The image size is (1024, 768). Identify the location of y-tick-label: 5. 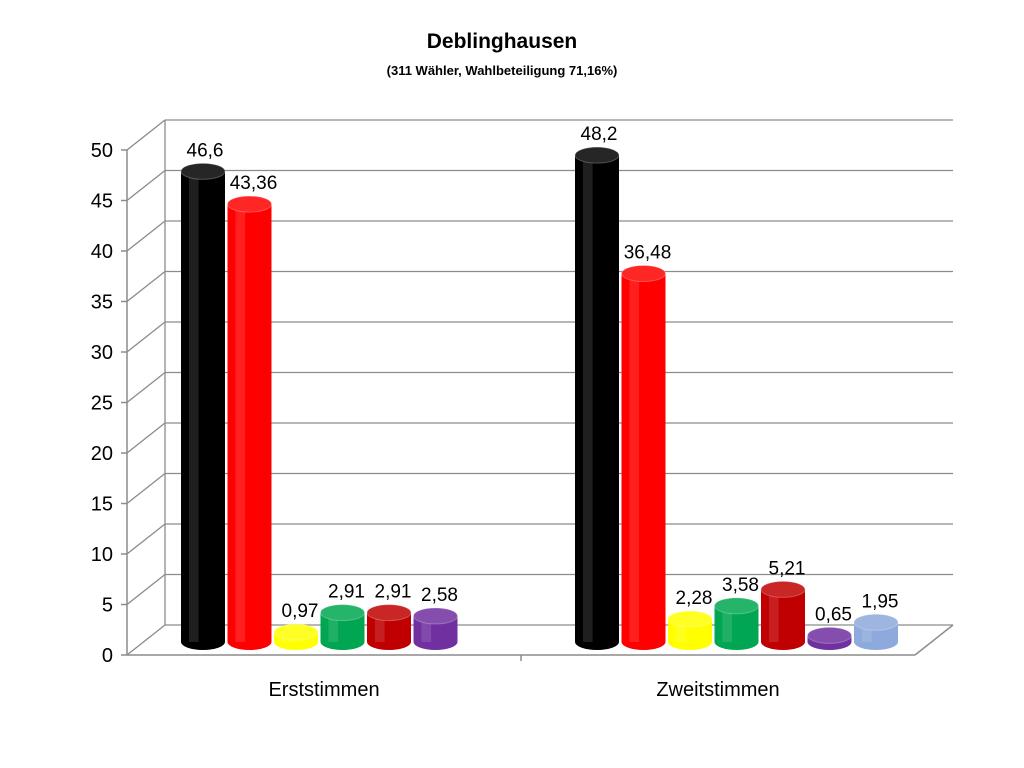
(107, 606).